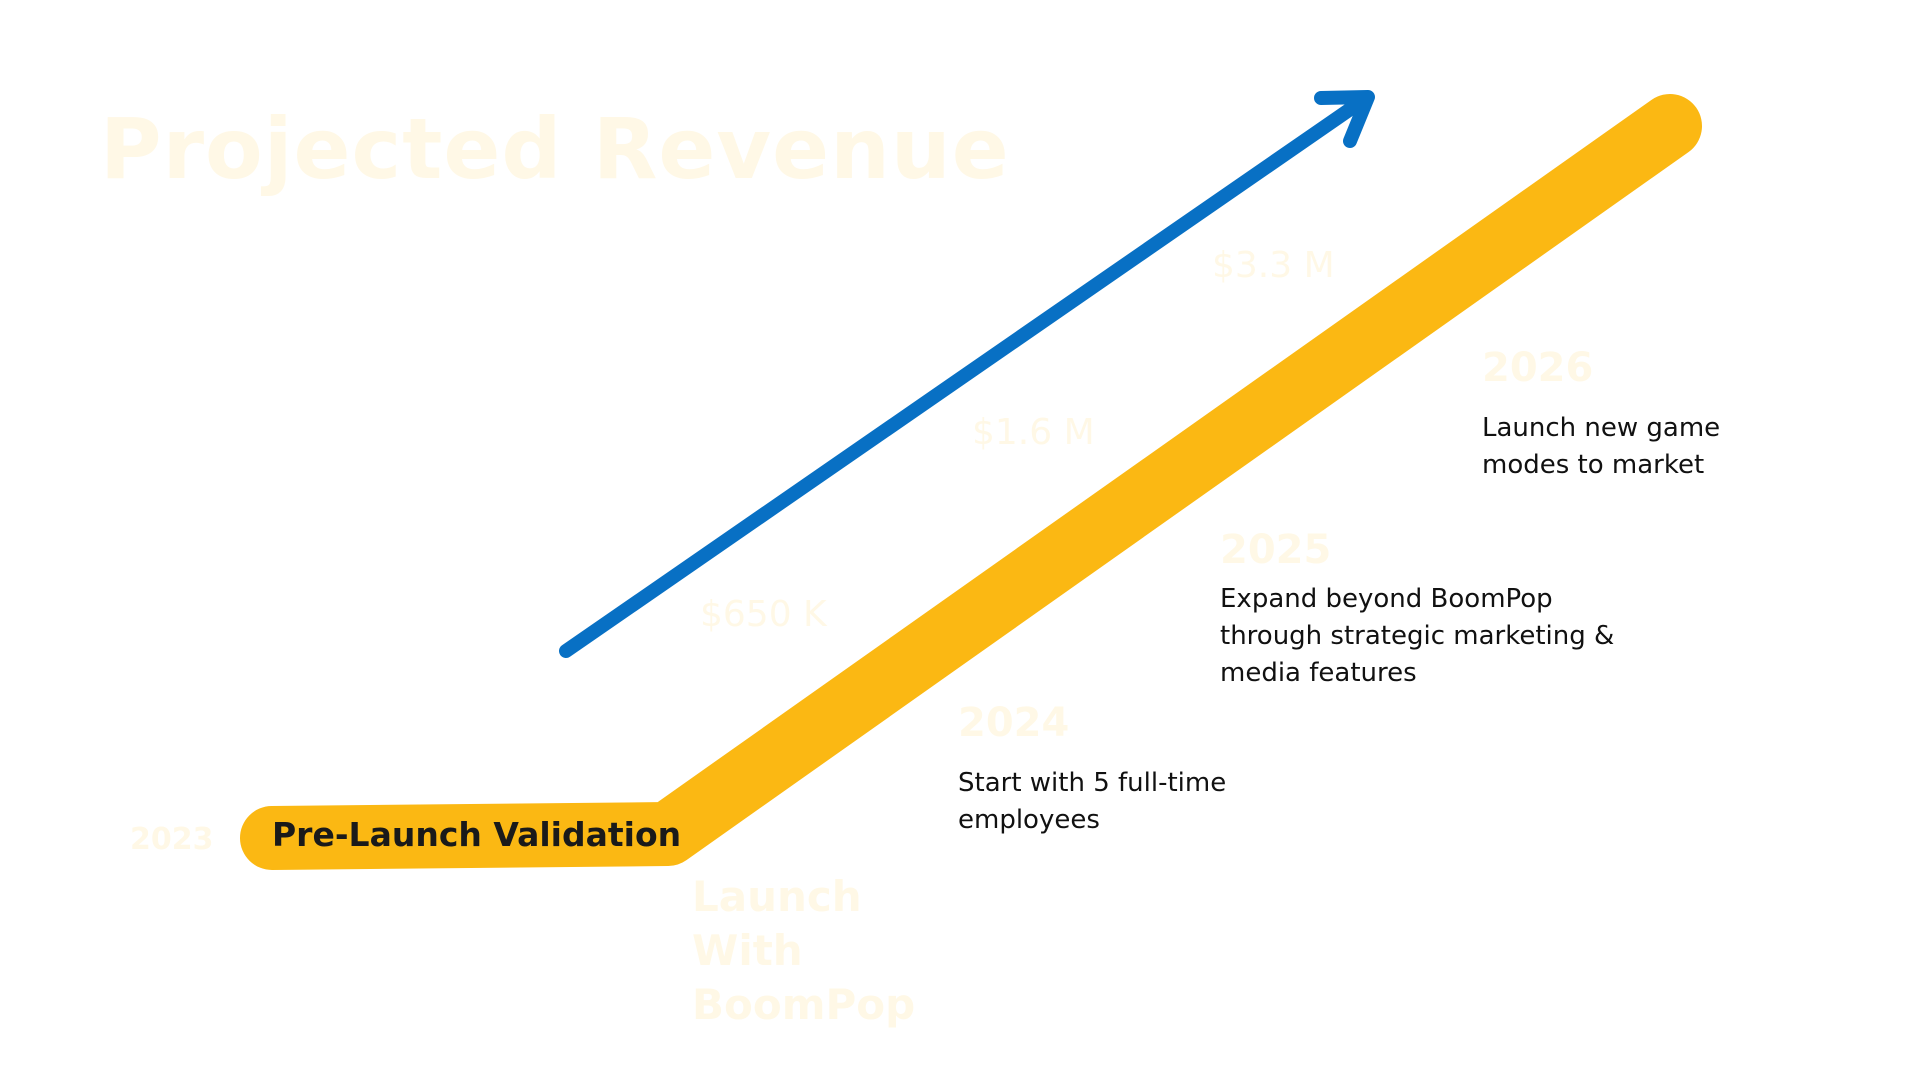 The image size is (1920, 1080). Describe the element at coordinates (1033, 432) in the screenshot. I see `revenue-label-2025: $1.6 M` at that location.